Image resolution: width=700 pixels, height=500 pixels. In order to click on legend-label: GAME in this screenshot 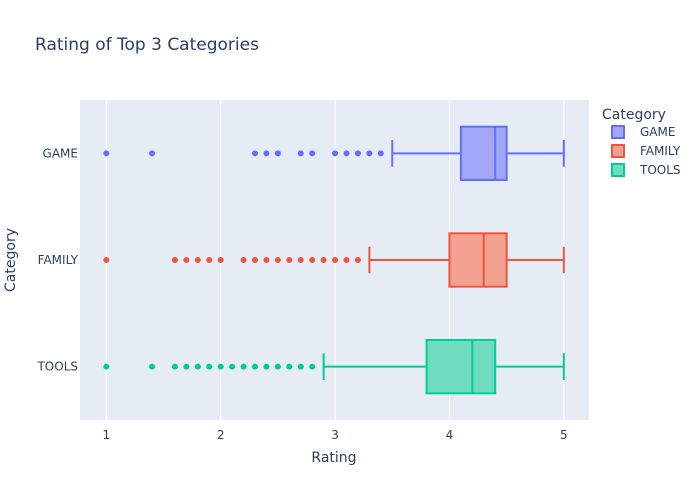, I will do `click(657, 132)`.